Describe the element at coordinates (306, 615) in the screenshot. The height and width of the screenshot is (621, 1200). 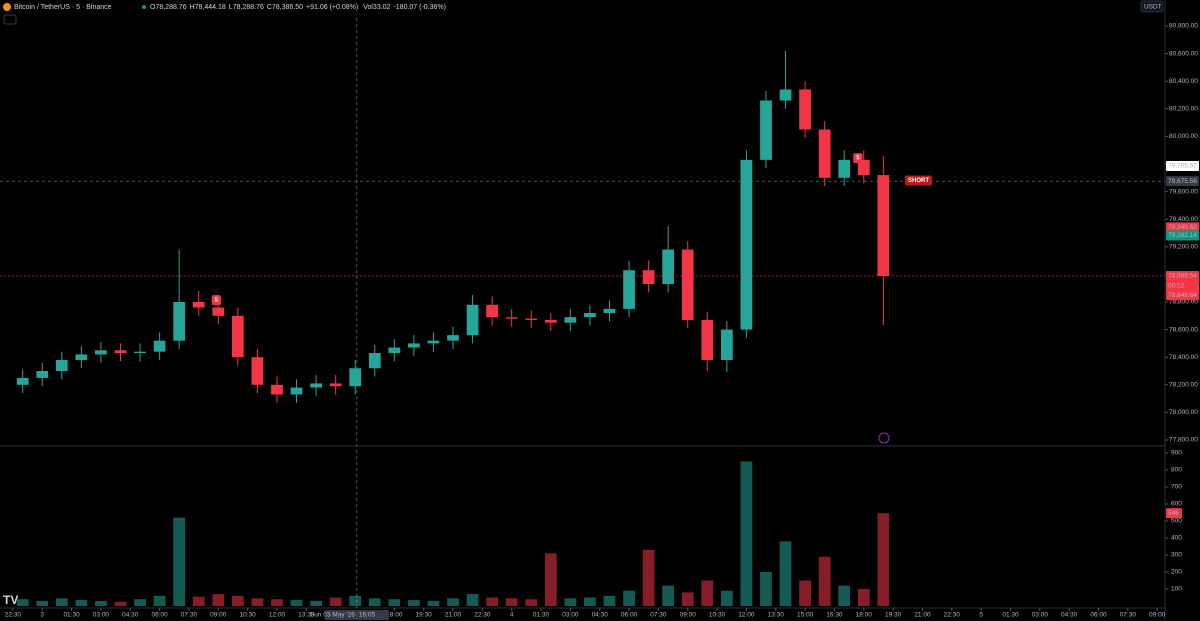
I see `x-tick-label: 13:30` at that location.